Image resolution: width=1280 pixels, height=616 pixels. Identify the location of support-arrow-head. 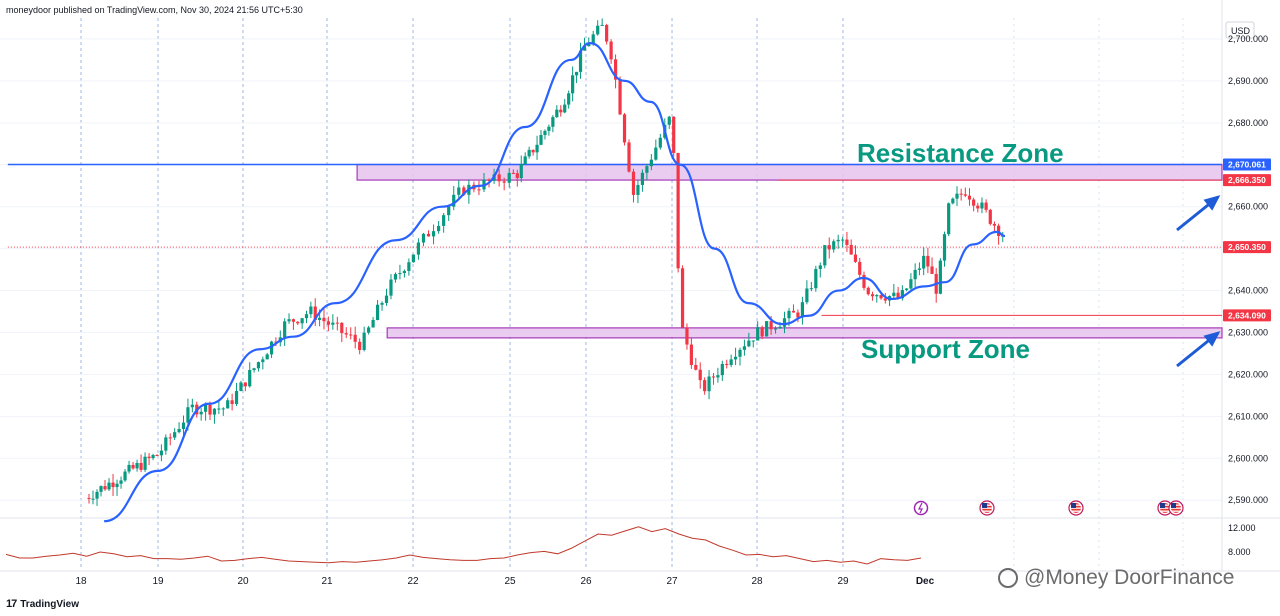
(1212, 339).